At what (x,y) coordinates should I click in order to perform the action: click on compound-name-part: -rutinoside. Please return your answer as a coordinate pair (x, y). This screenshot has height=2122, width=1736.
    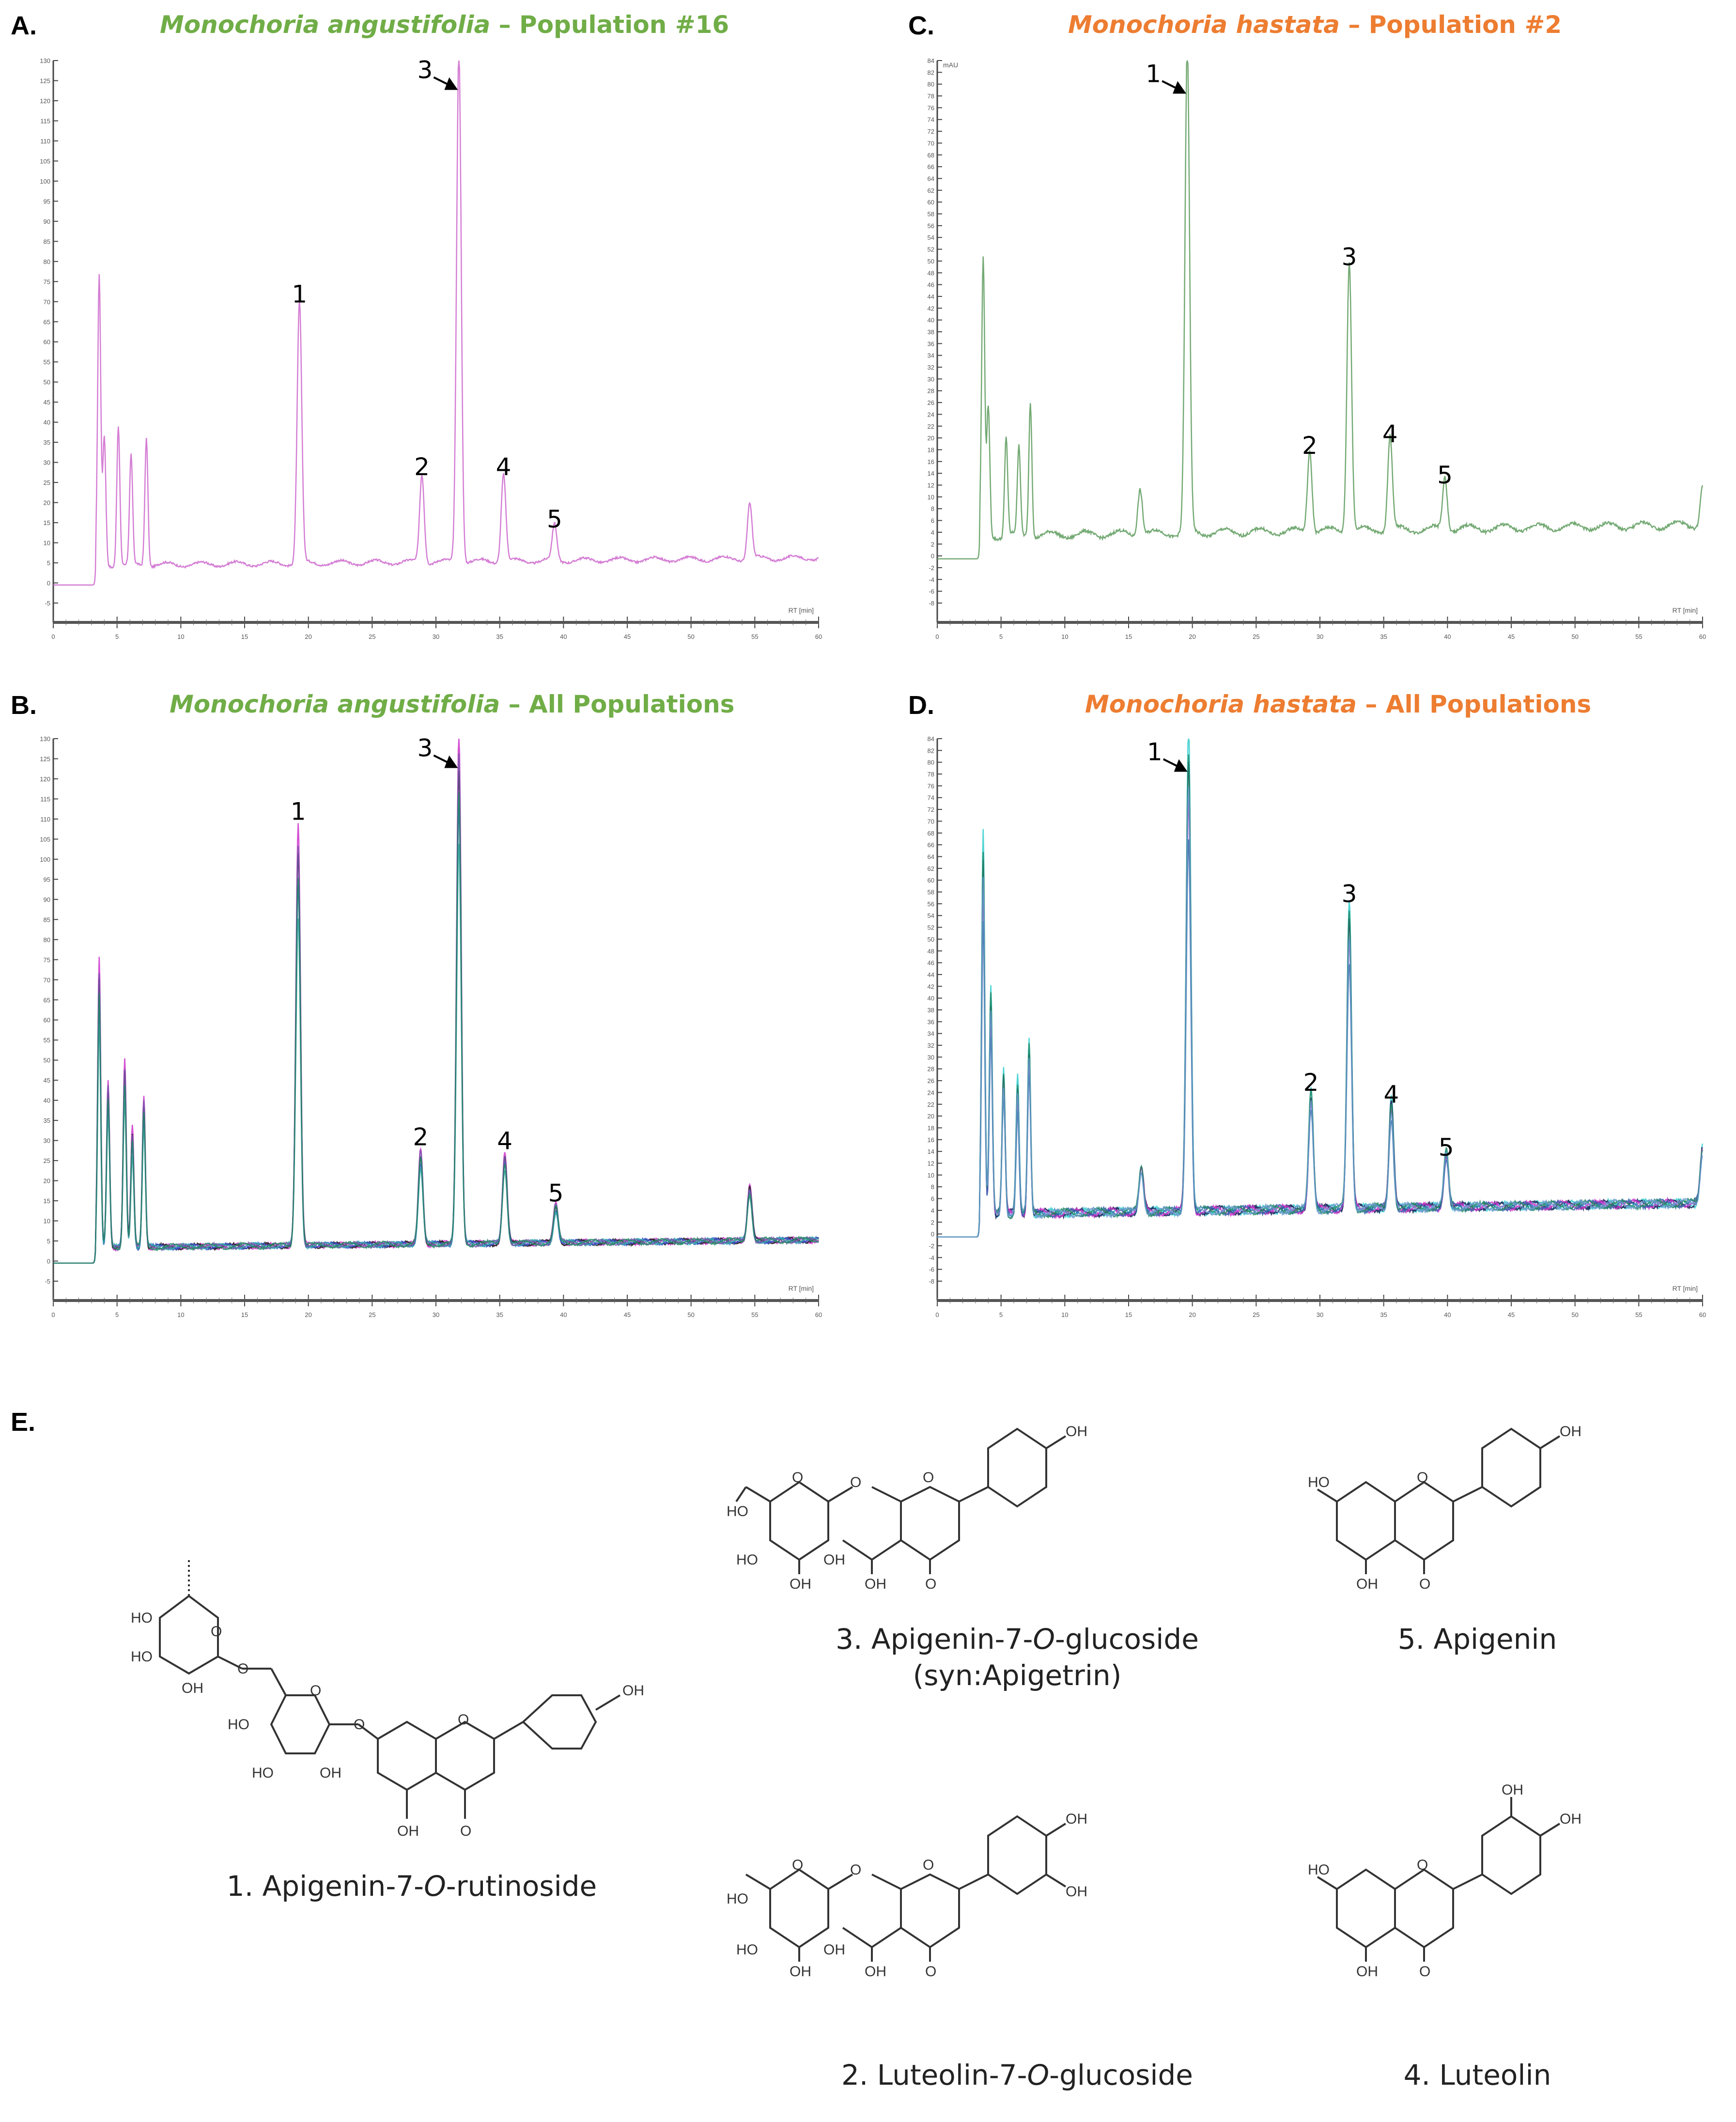
    Looking at the image, I should click on (521, 1886).